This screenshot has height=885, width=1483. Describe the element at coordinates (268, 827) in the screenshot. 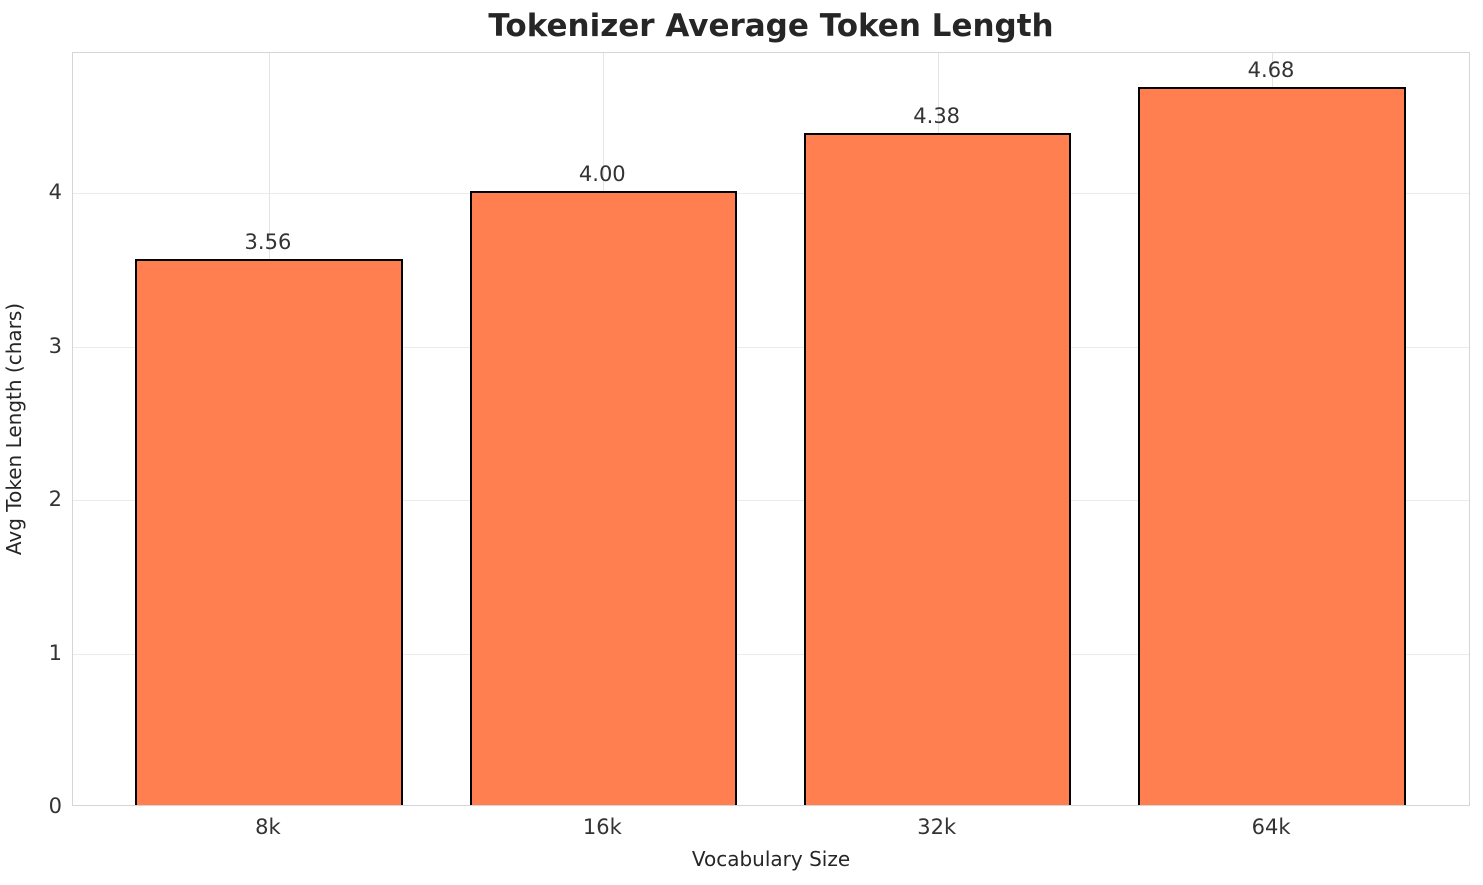

I see `x-tick-label: 8k` at that location.